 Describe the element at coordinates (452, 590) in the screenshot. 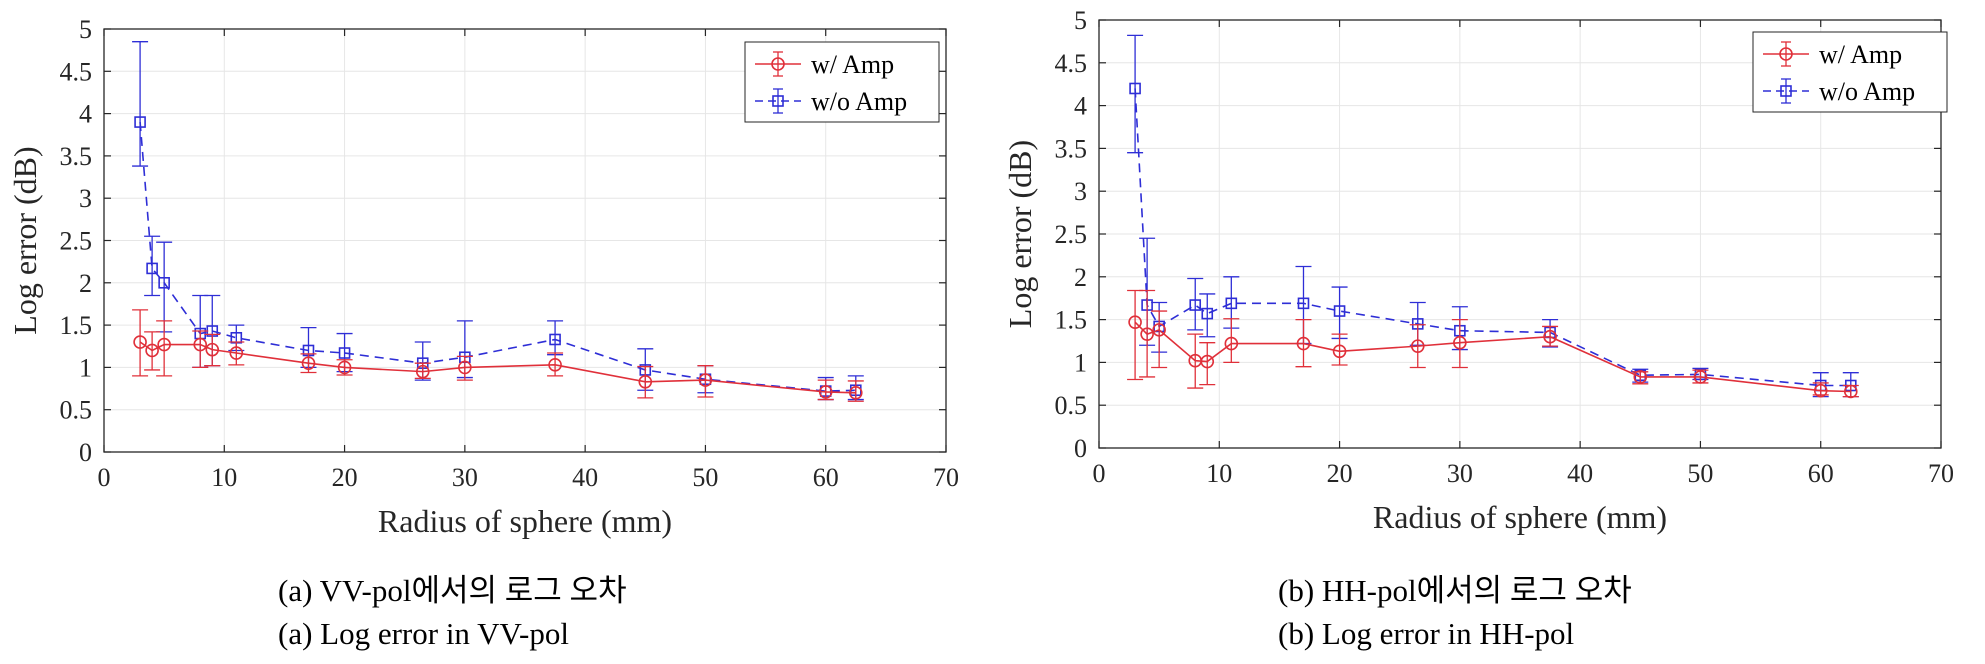

I see `caption-korean-vv: (a) VV-pol에서의 로그 오차` at that location.